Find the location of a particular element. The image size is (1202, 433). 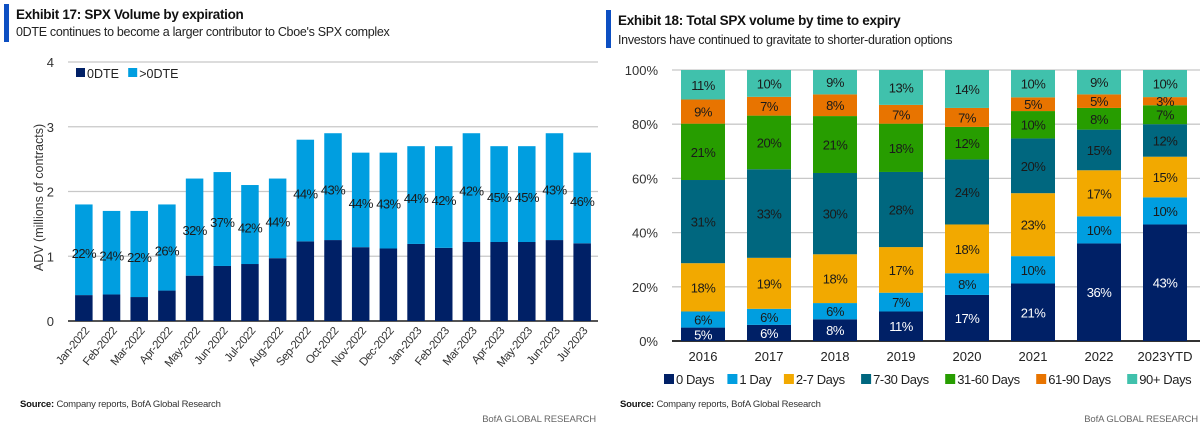

data-label: 14% is located at coordinates (967, 89).